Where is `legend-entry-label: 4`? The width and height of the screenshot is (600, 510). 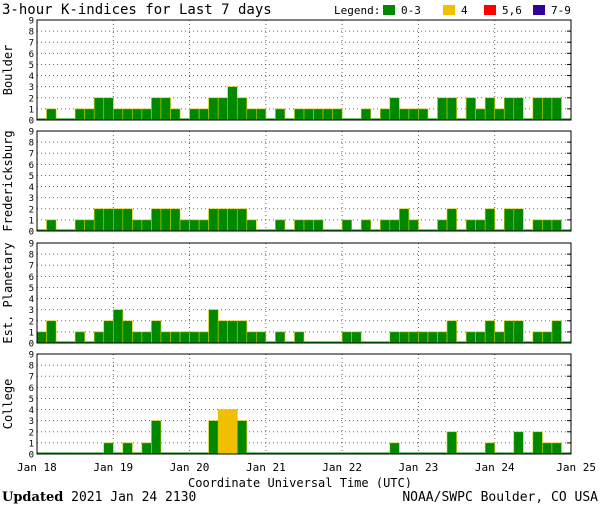 legend-entry-label: 4 is located at coordinates (464, 10).